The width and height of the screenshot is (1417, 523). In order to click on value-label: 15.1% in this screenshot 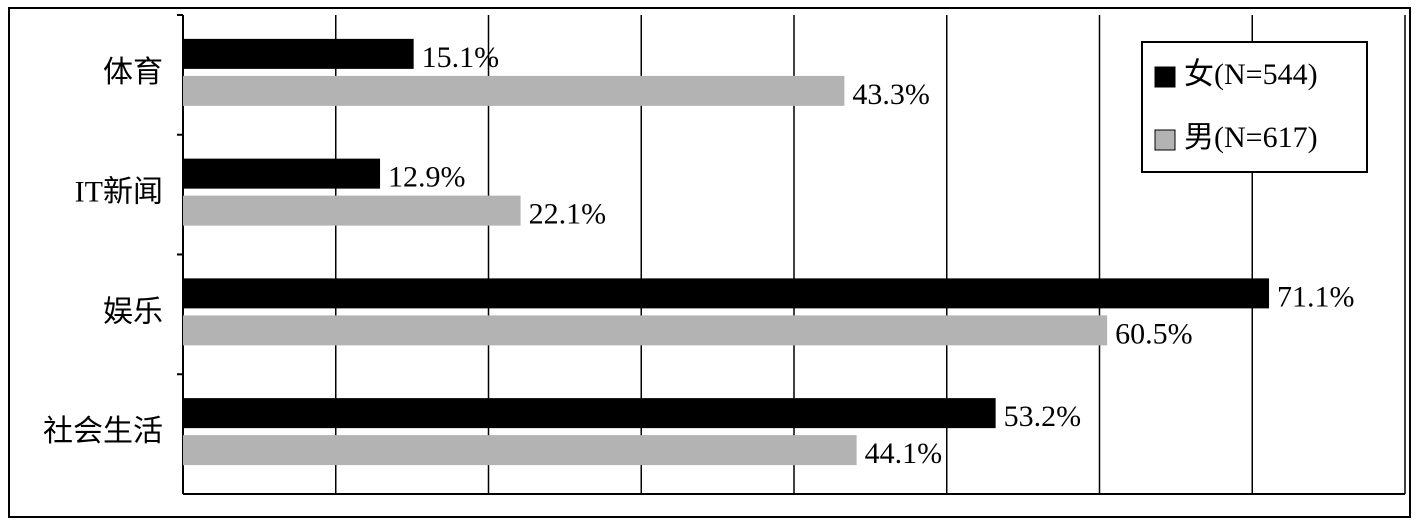, I will do `click(461, 57)`.